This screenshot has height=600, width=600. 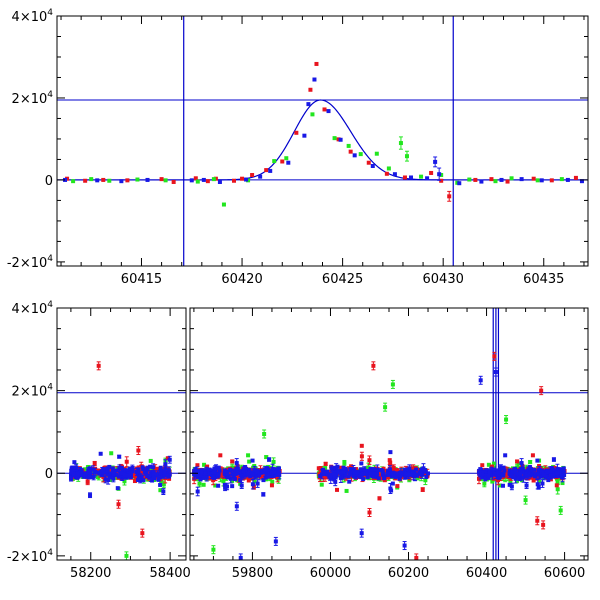 I want to click on top-x-tick-label: 60415, so click(x=141, y=279).